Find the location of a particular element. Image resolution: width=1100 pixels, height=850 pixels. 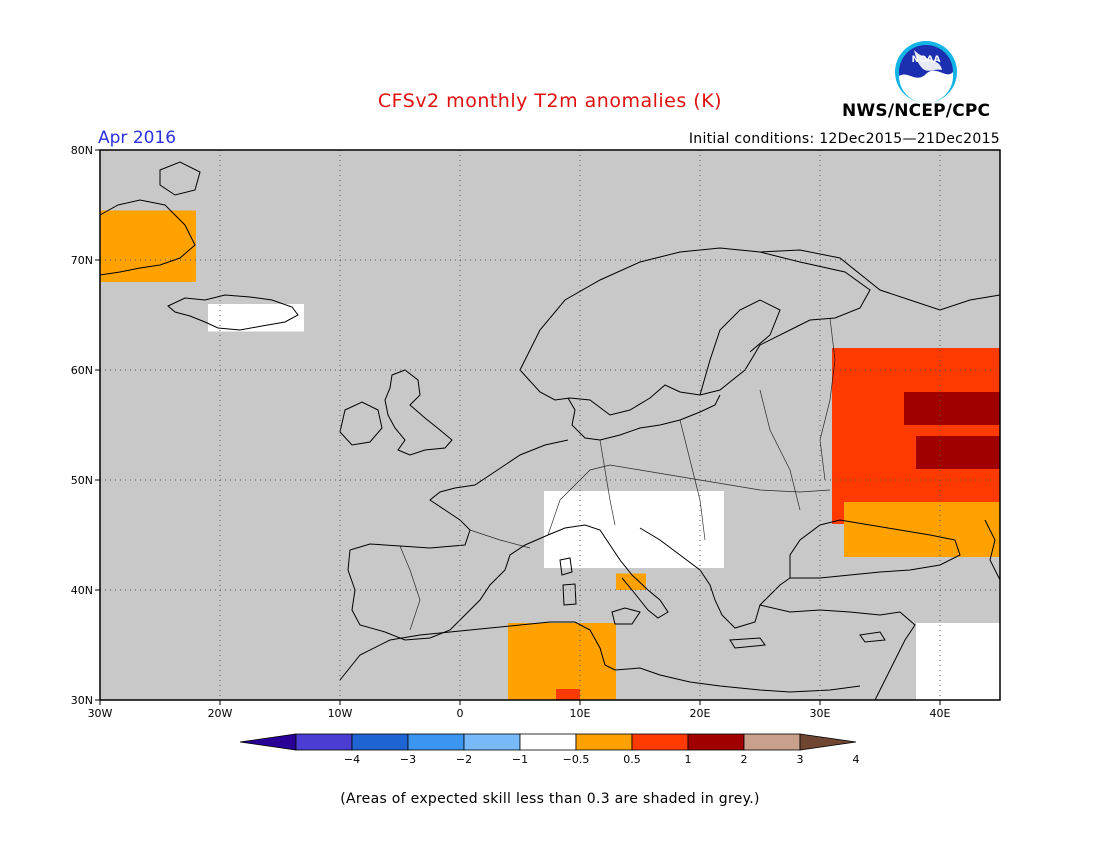

colorbar-label: −4 is located at coordinates (352, 759).